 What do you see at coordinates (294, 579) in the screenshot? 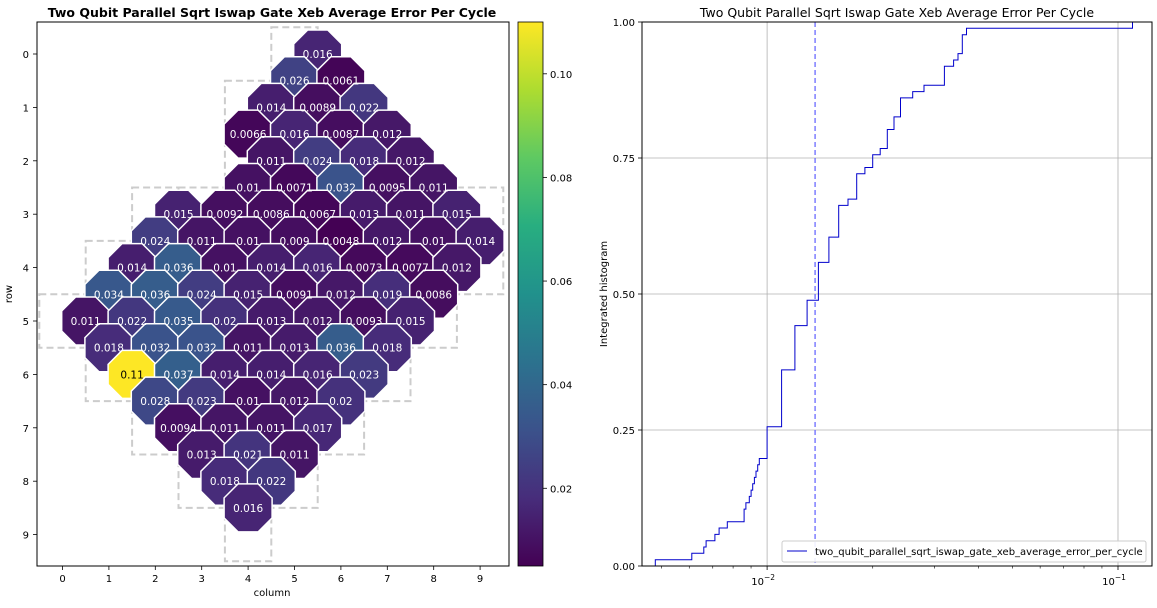
I see `x-tick-label: 5` at bounding box center [294, 579].